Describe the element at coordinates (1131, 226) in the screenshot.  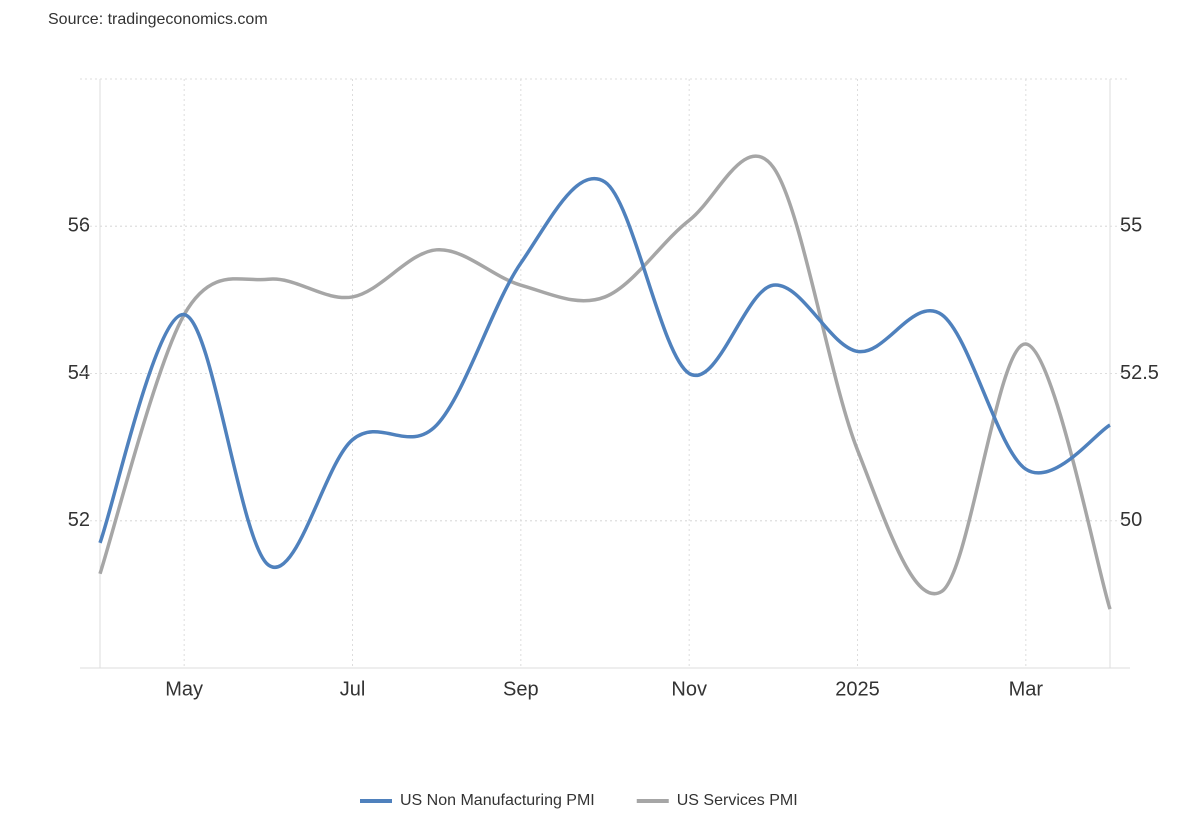
I see `y2-tick-label: 55` at that location.